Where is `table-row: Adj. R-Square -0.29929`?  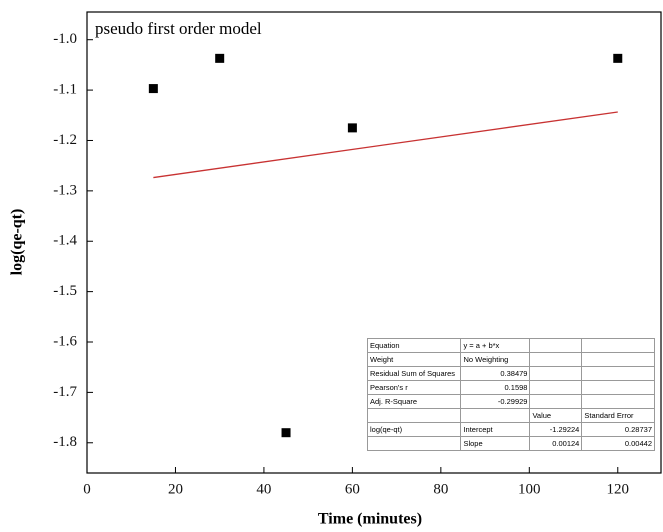 table-row: Adj. R-Square -0.29929 is located at coordinates (510, 401).